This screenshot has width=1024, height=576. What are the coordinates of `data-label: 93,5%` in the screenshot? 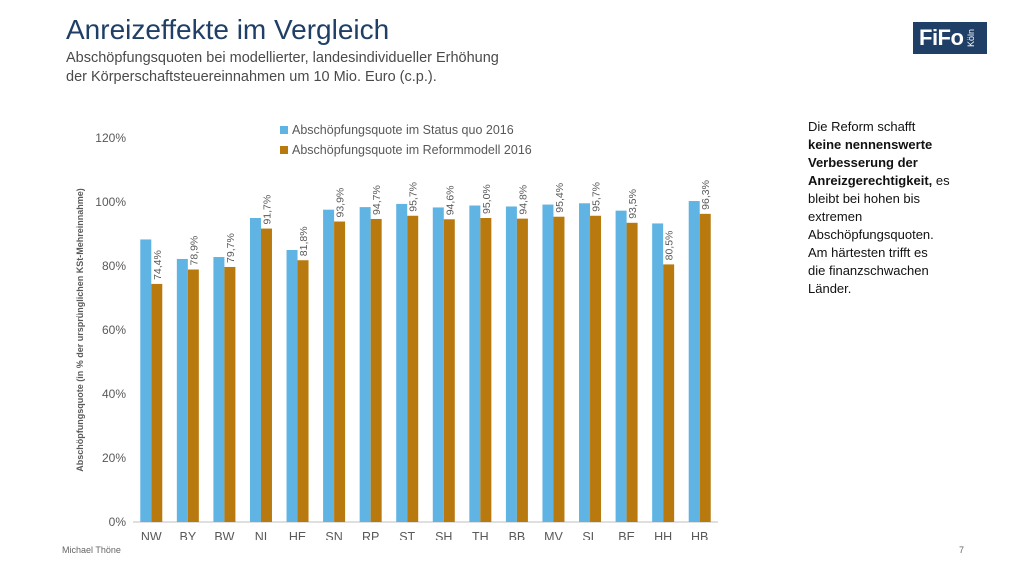 It's located at (633, 204).